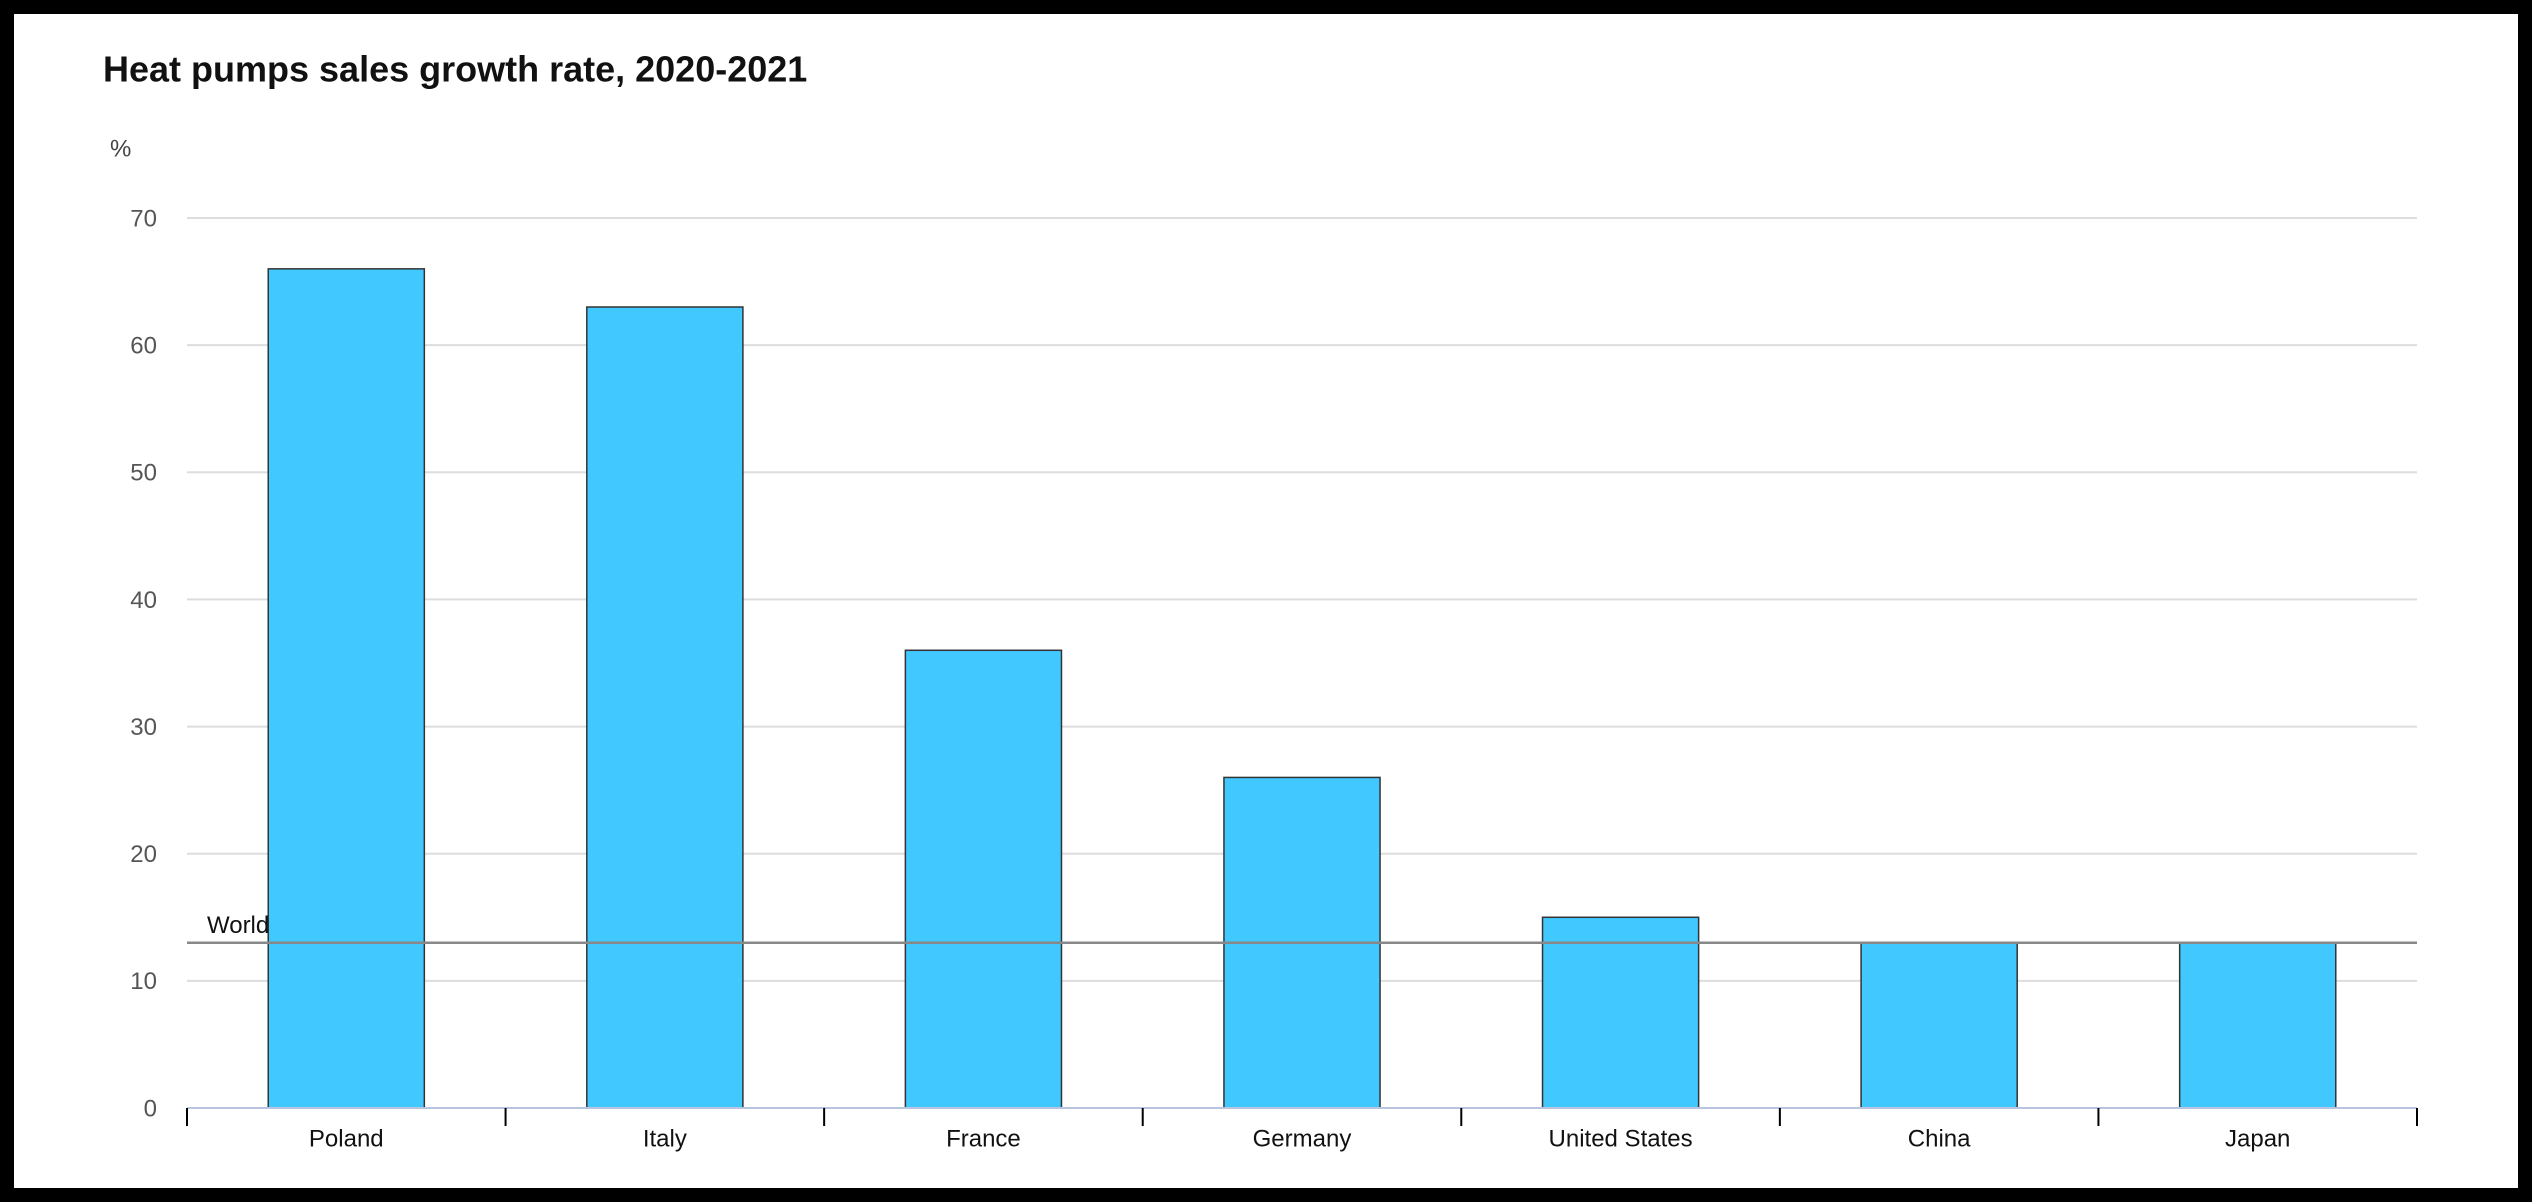  Describe the element at coordinates (1621, 1138) in the screenshot. I see `x-tick-label: United States` at that location.